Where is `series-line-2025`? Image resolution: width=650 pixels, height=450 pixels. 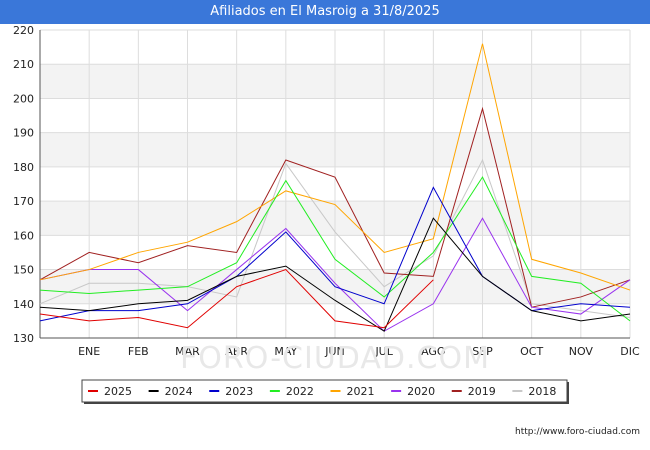 series-line-2025 is located at coordinates (236, 298).